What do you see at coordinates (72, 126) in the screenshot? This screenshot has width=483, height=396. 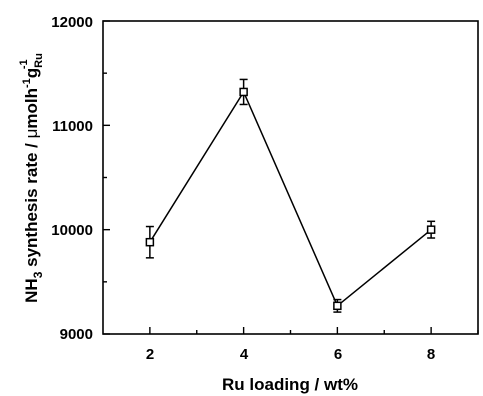 I see `y-tick-label-11000: 11000` at bounding box center [72, 126].